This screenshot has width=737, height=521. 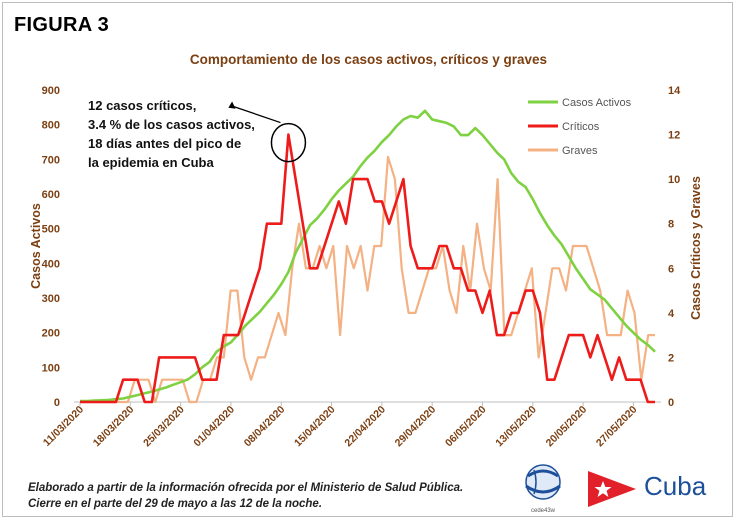 What do you see at coordinates (51, 126) in the screenshot?
I see `y-tick-label: 800` at bounding box center [51, 126].